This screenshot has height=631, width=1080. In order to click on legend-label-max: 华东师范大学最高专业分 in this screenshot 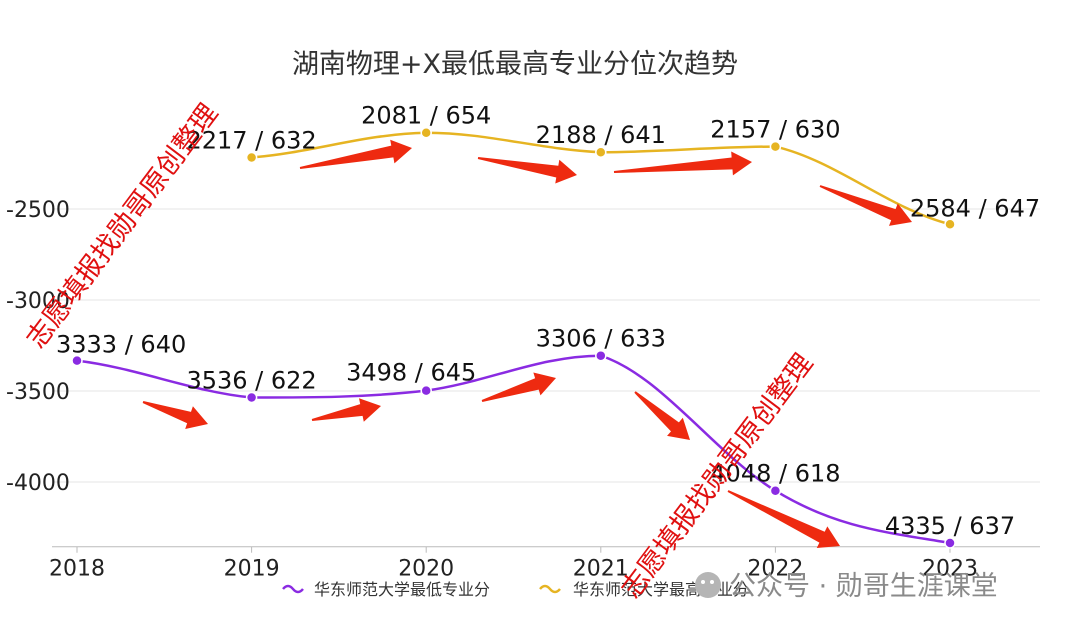, I will do `click(661, 589)`.